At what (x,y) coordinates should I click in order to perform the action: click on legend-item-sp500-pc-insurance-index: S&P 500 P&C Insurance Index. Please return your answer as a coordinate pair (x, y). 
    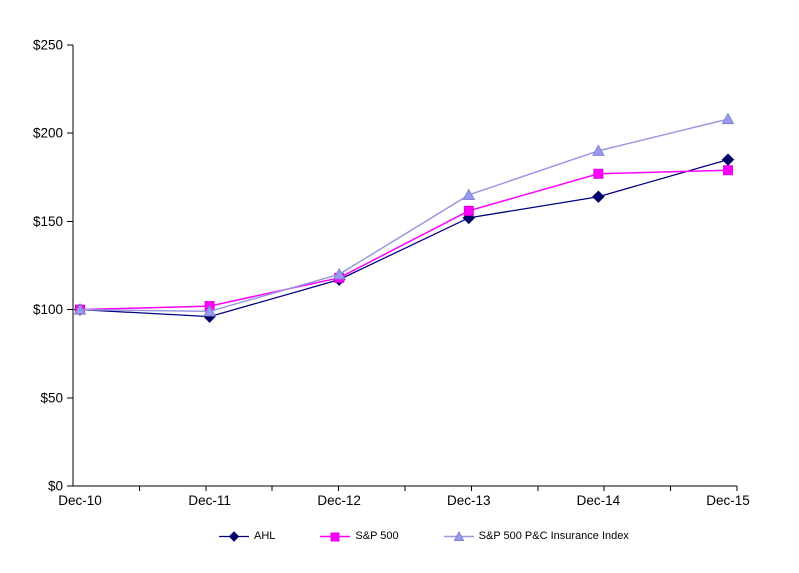
    Looking at the image, I should click on (536, 536).